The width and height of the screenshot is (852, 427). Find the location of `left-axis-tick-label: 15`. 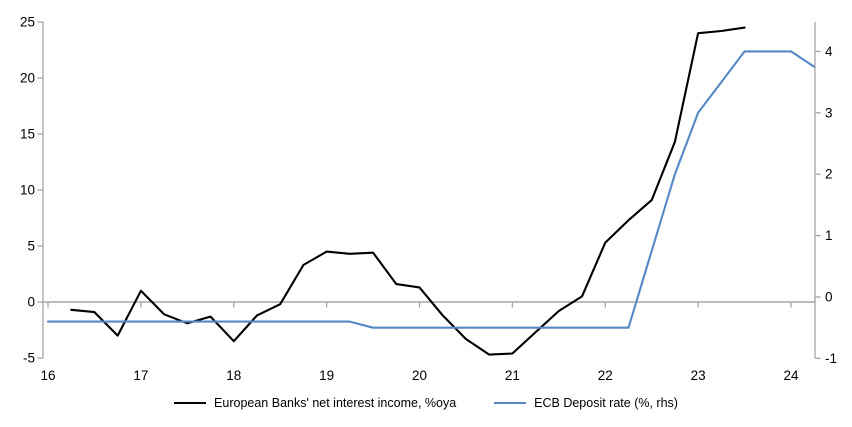

left-axis-tick-label: 15 is located at coordinates (27, 134).